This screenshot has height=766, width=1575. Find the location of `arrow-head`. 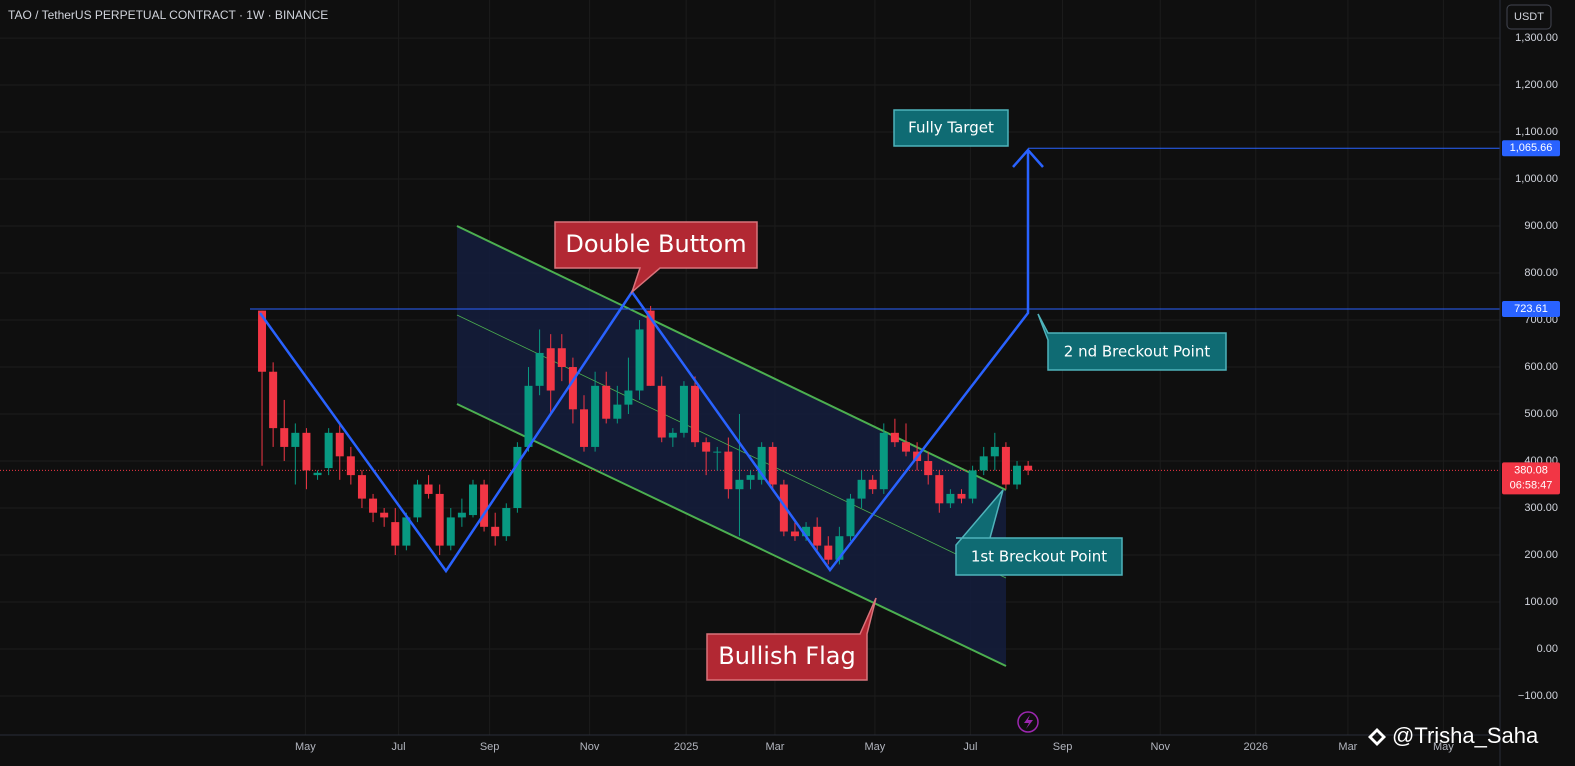

arrow-head is located at coordinates (1028, 158).